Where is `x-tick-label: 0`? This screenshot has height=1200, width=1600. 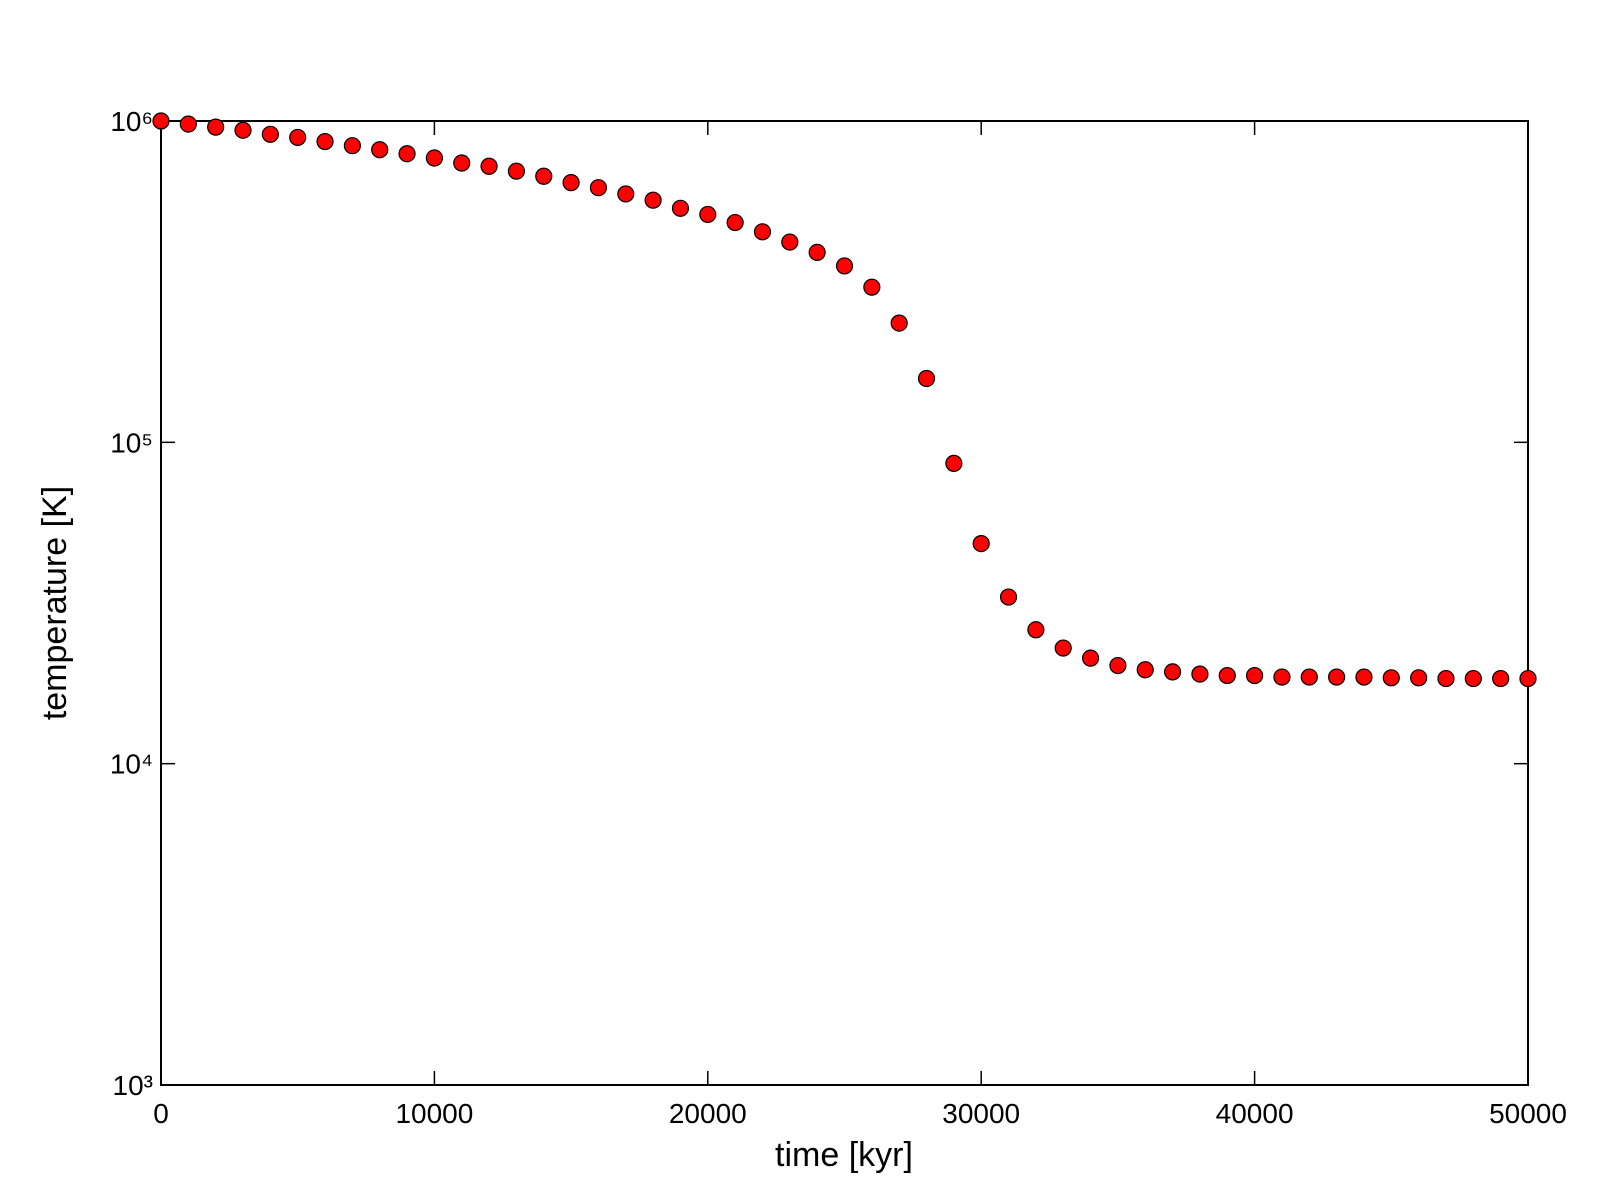 x-tick-label: 0 is located at coordinates (161, 1113).